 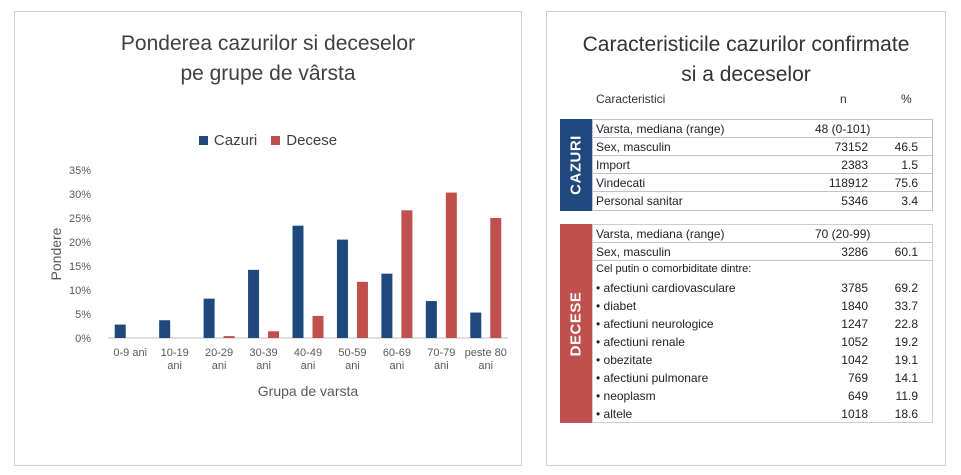 What do you see at coordinates (621, 183) in the screenshot?
I see `cazuri-row-label: Vindecati` at bounding box center [621, 183].